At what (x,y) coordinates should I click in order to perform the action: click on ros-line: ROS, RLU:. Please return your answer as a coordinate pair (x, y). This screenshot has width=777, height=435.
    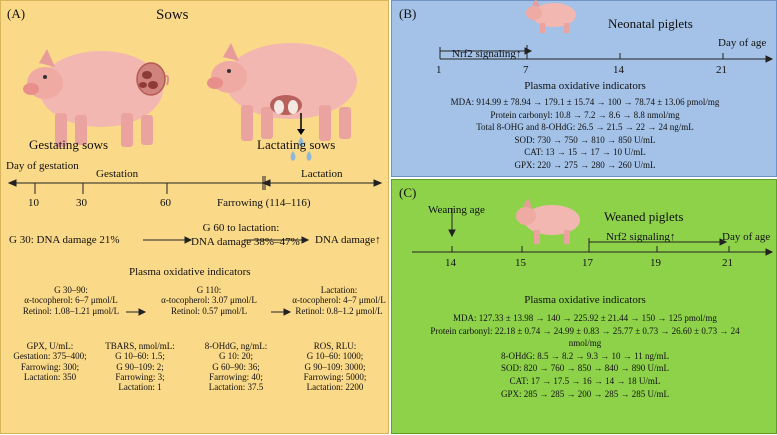
    Looking at the image, I should click on (335, 346).